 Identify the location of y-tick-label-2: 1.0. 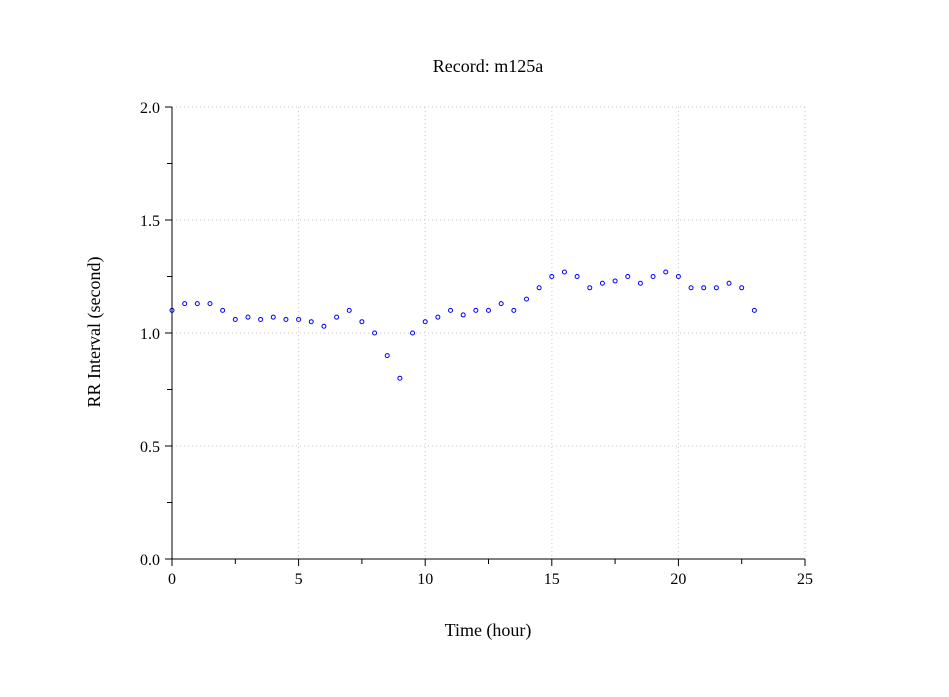
(150, 334).